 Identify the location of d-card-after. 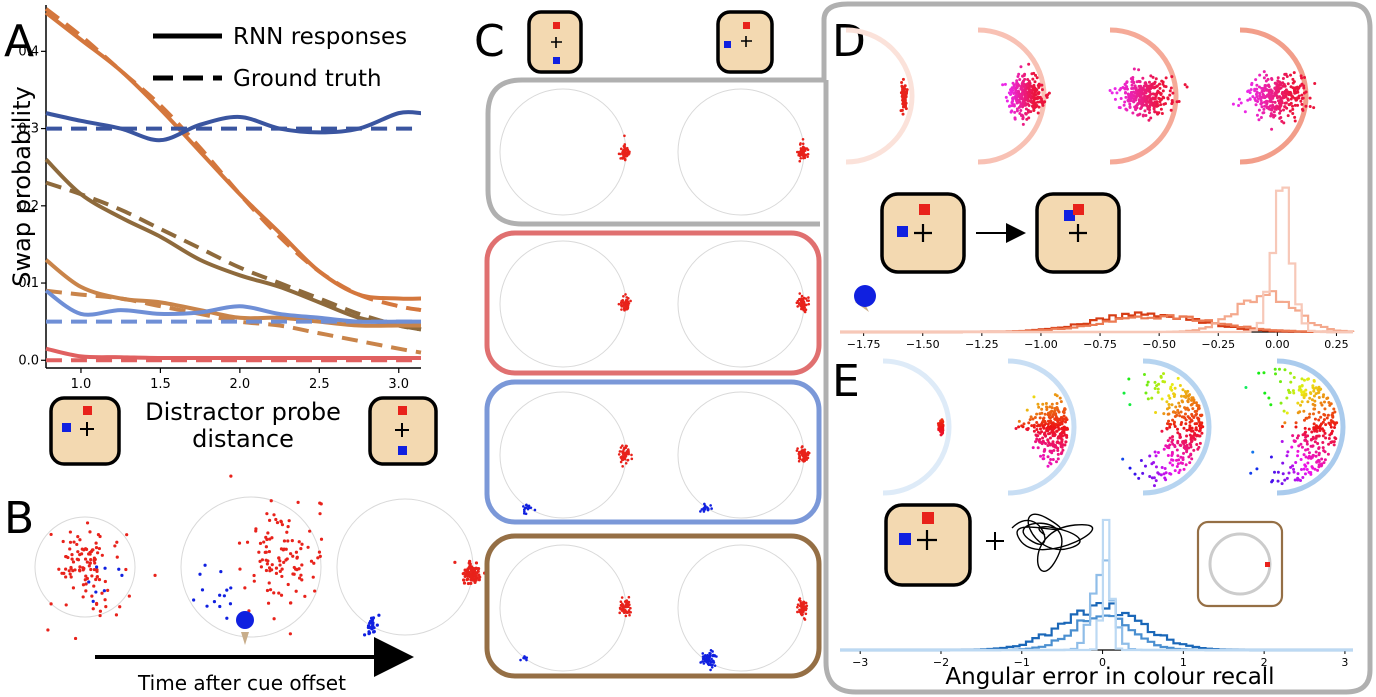
(1078, 233).